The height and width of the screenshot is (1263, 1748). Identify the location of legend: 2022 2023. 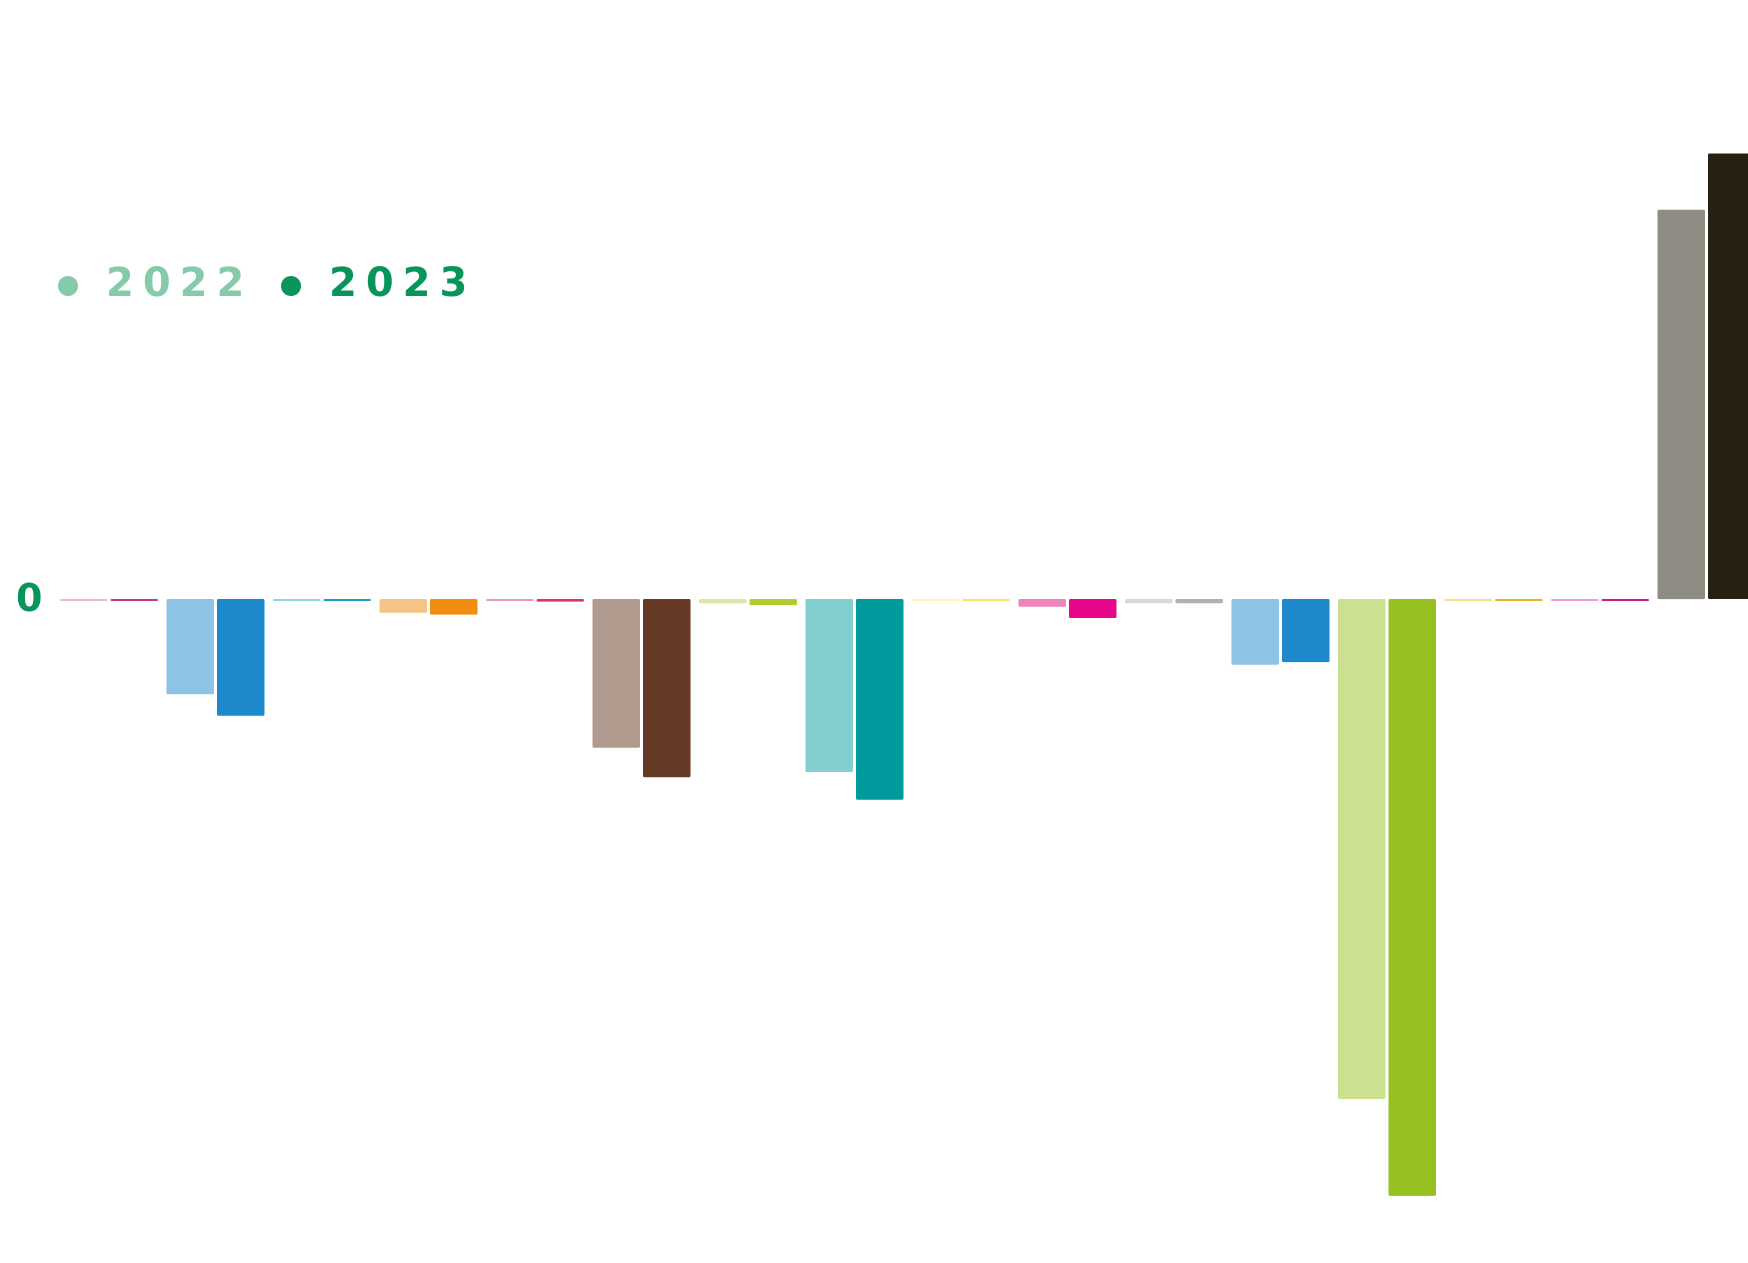
(267, 283).